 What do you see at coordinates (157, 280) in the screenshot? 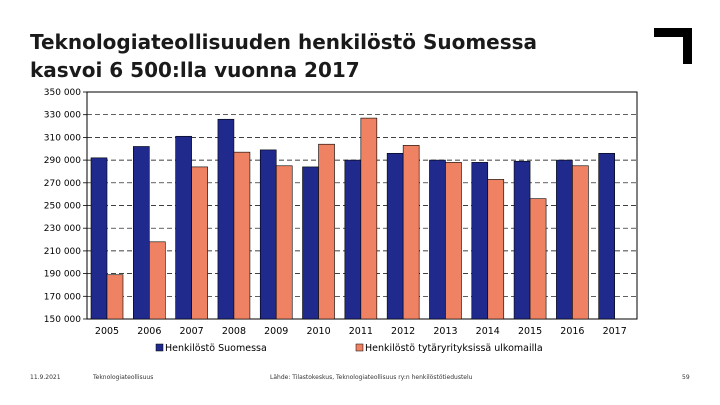
I see `bar-abroad-2006` at bounding box center [157, 280].